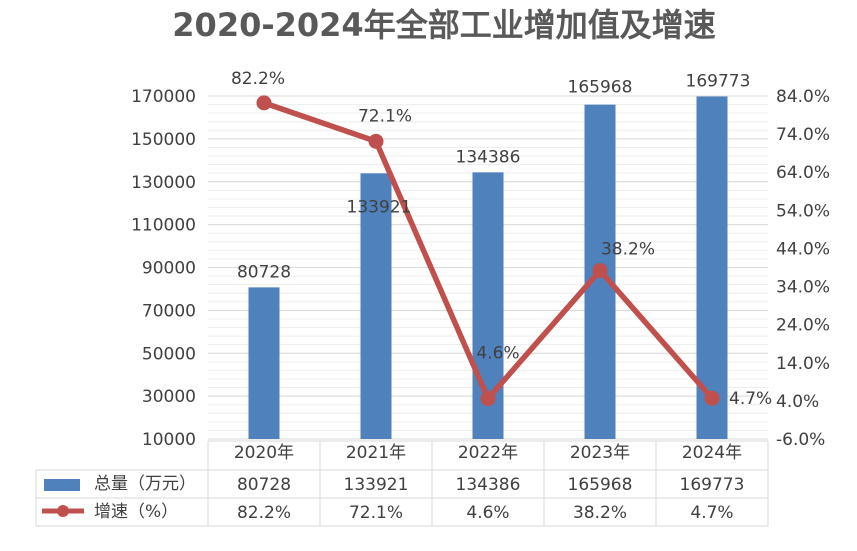 The image size is (857, 551). What do you see at coordinates (497, 354) in the screenshot?
I see `line-data-label: 4.6%` at bounding box center [497, 354].